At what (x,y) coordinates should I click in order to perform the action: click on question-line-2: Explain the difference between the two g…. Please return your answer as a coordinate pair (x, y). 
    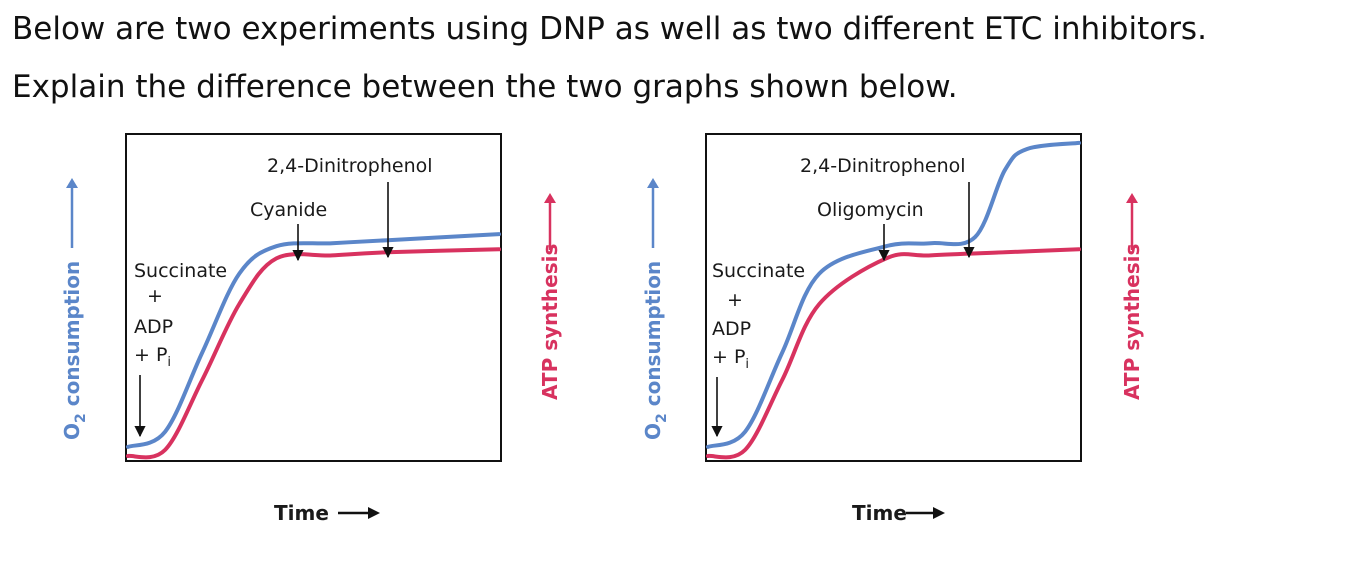
    Looking at the image, I should click on (485, 87).